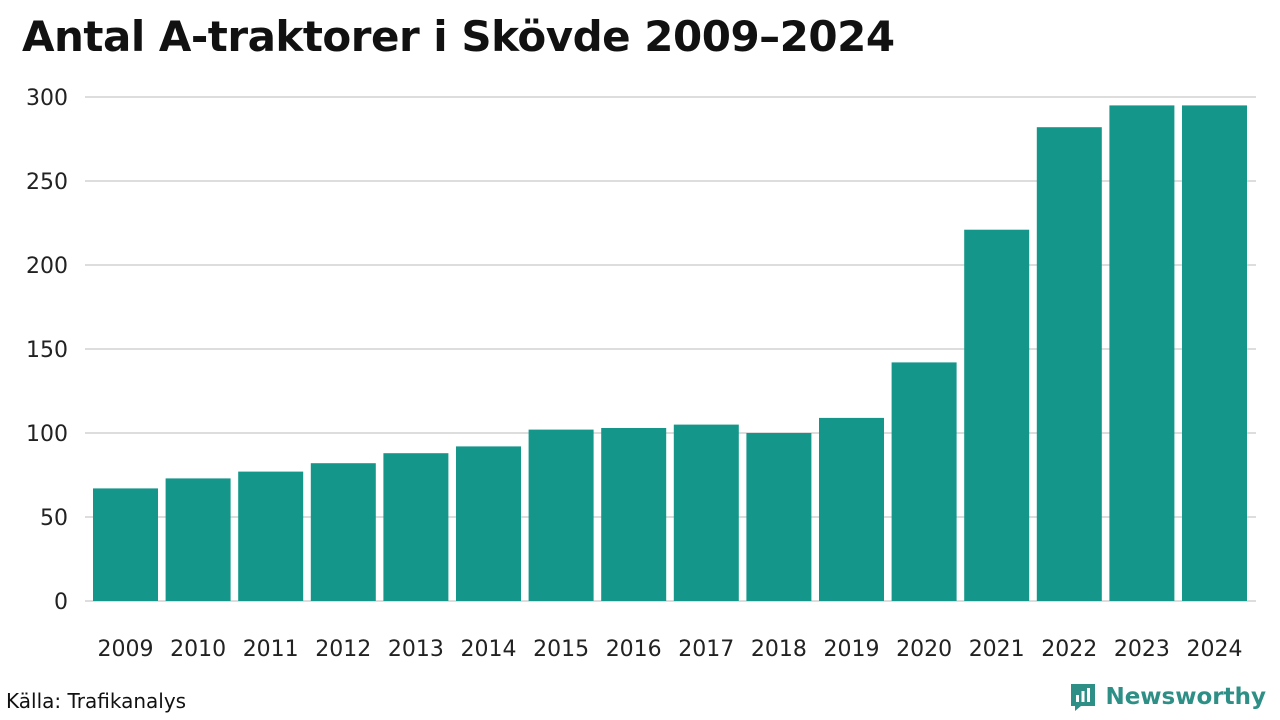 This screenshot has width=1280, height=720. What do you see at coordinates (1215, 649) in the screenshot?
I see `x-tick-label: 2024` at bounding box center [1215, 649].